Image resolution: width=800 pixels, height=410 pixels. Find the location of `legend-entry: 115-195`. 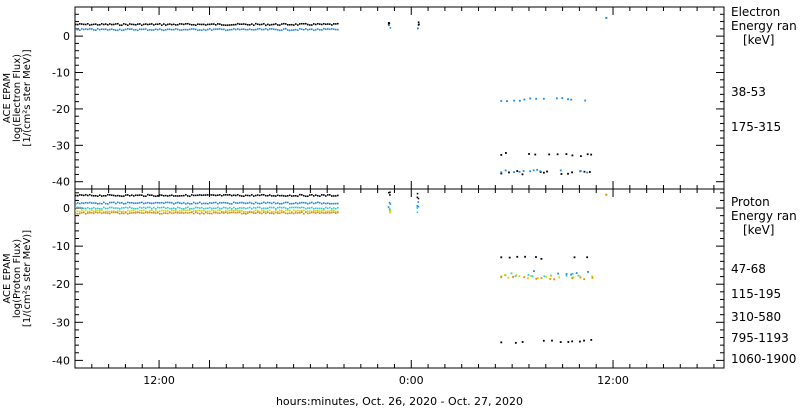

legend-entry: 115-195 is located at coordinates (756, 294).